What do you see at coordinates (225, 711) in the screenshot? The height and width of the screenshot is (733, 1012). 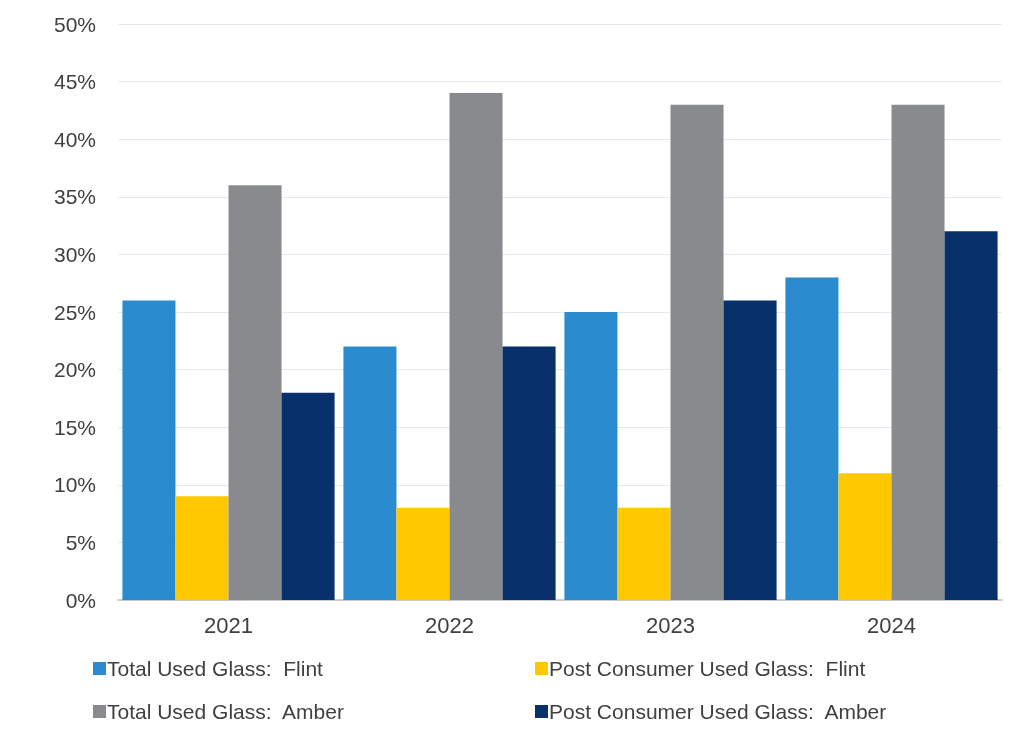 I see `legend-label: Total Used Glass: Amber` at bounding box center [225, 711].